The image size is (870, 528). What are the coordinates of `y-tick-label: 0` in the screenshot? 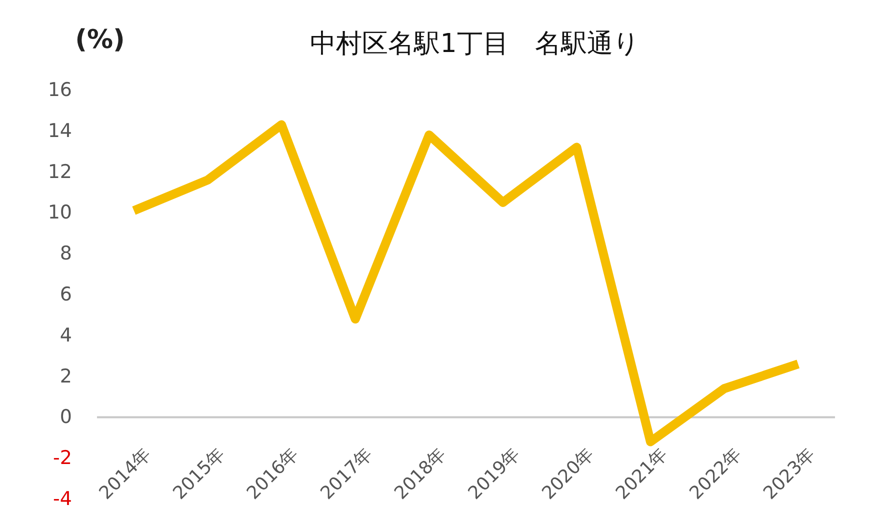 It's located at (66, 417).